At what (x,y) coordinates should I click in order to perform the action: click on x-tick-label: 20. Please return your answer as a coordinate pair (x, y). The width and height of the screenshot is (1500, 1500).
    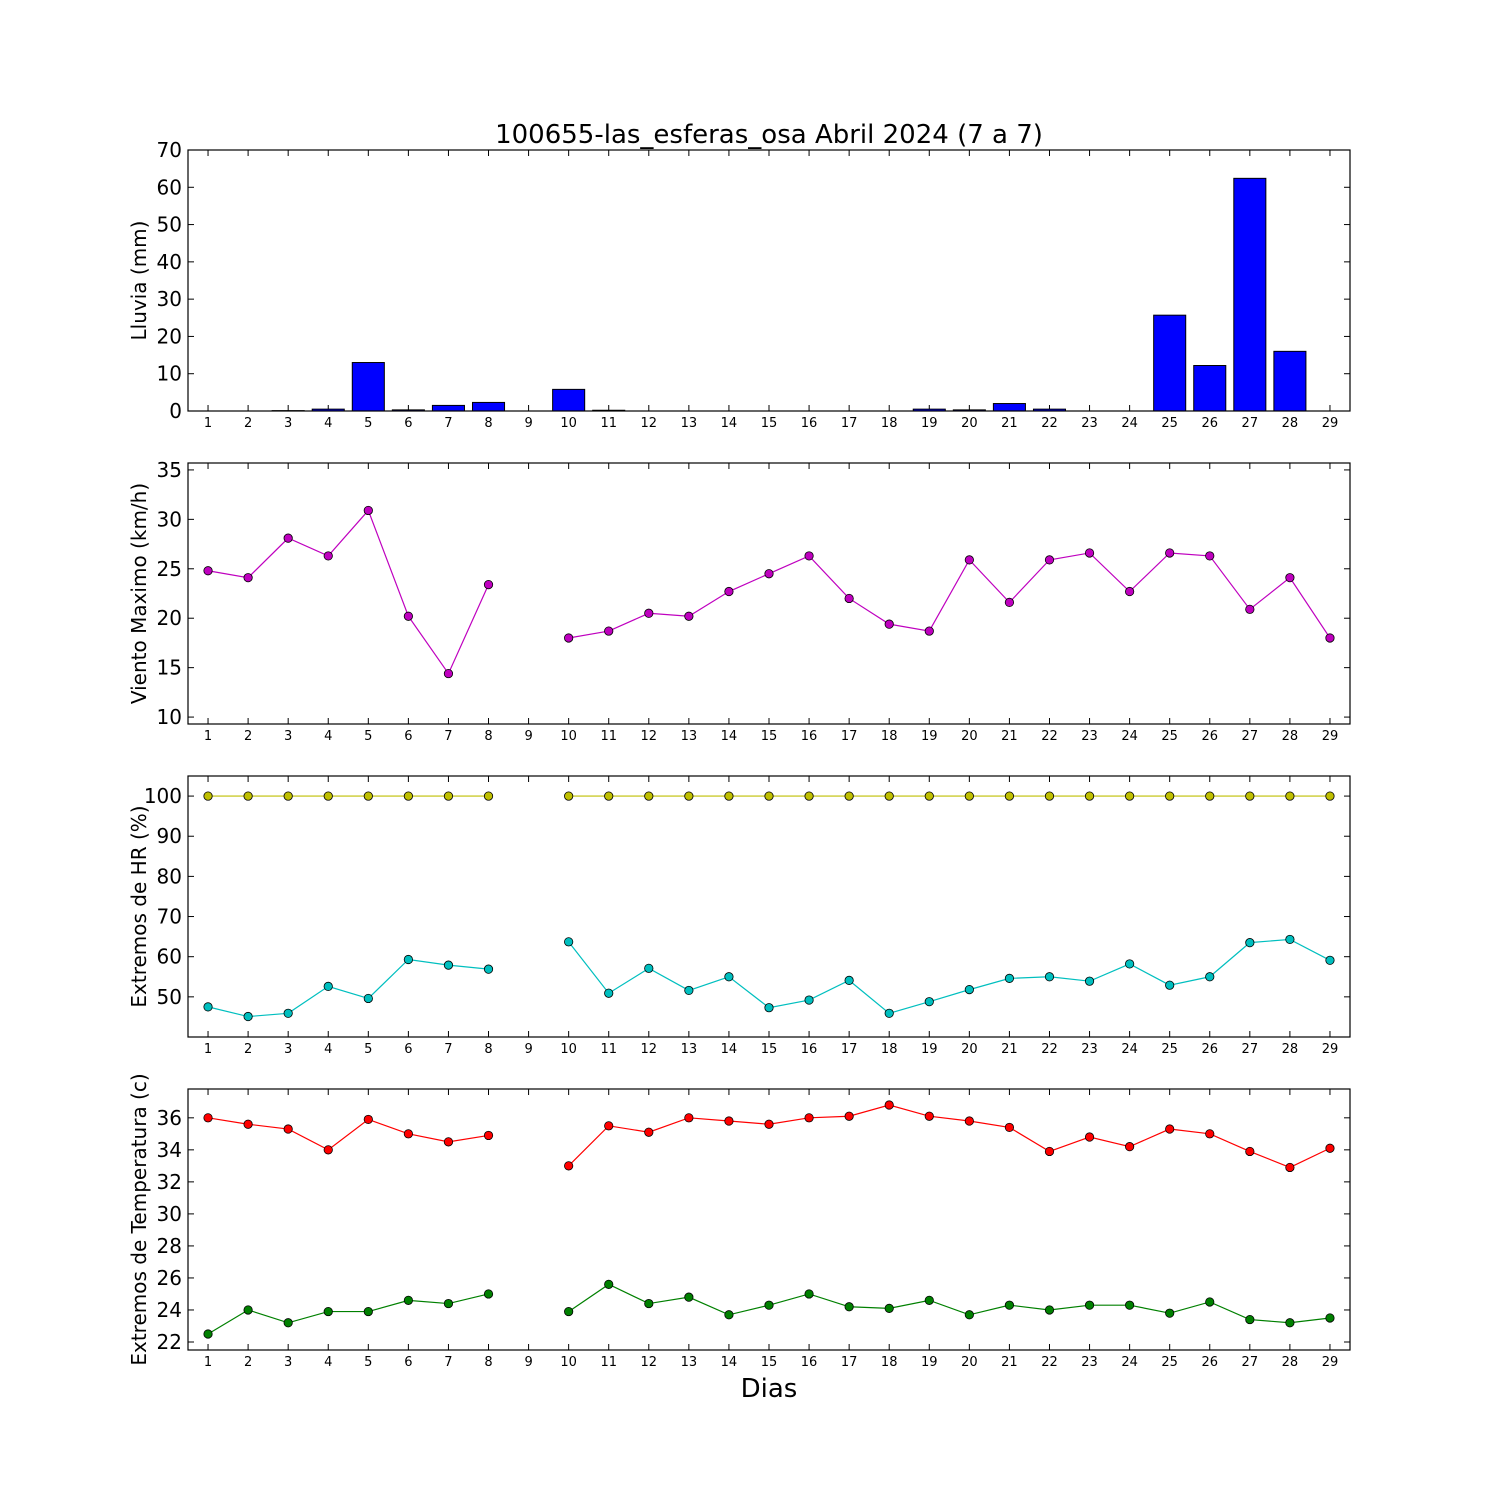
    Looking at the image, I should click on (969, 1049).